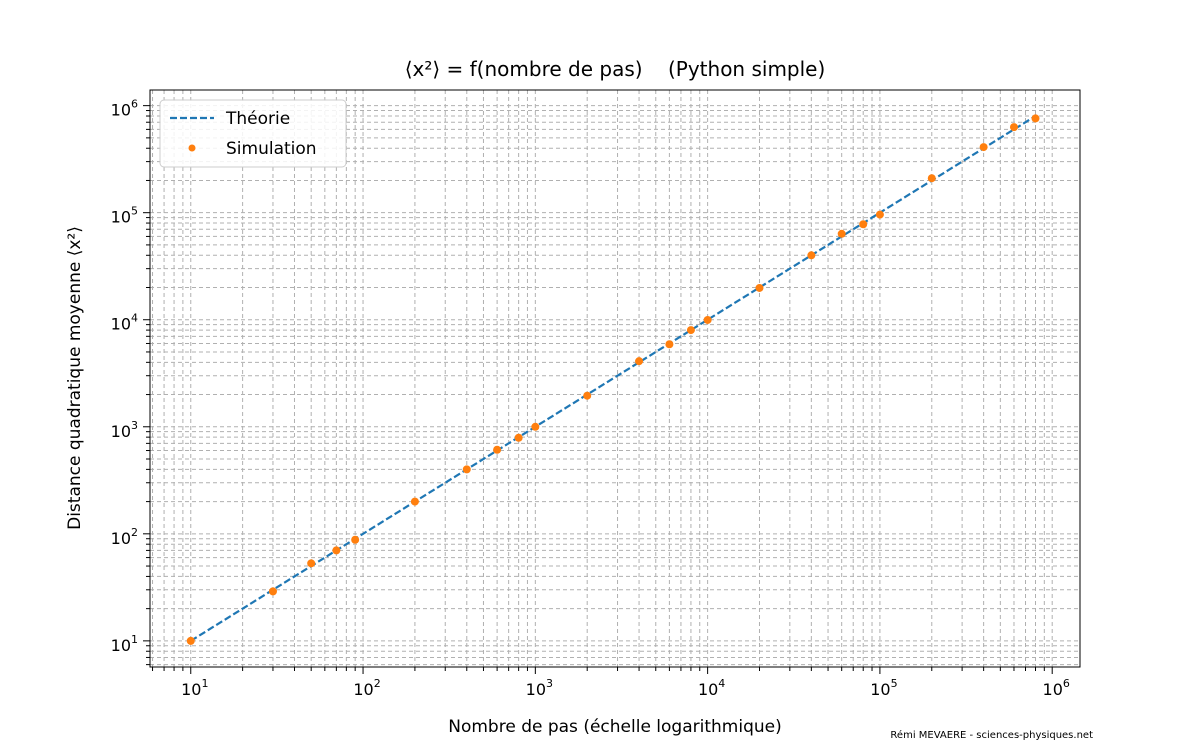 This screenshot has width=1200, height=750. I want to click on legend-label-theorie: Théorie, so click(257, 119).